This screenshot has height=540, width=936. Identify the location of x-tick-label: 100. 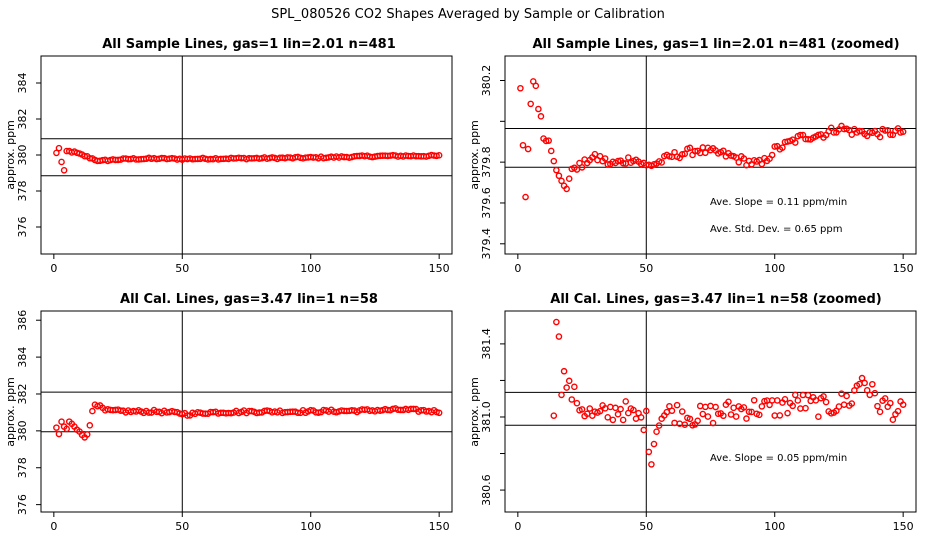
(310, 526).